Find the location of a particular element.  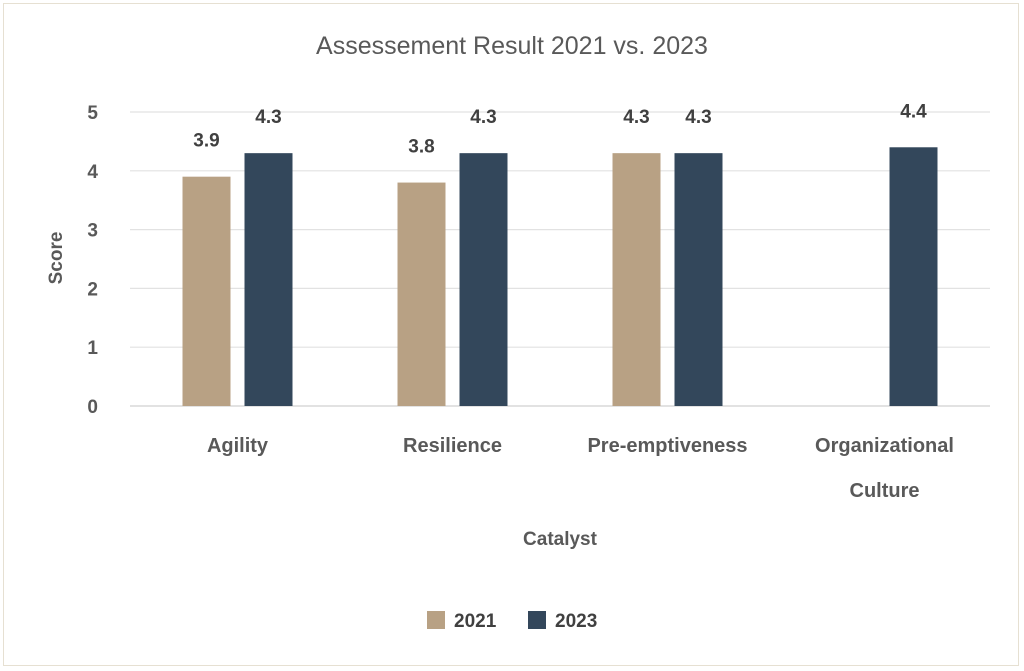

bar-2021-agility is located at coordinates (206, 291).